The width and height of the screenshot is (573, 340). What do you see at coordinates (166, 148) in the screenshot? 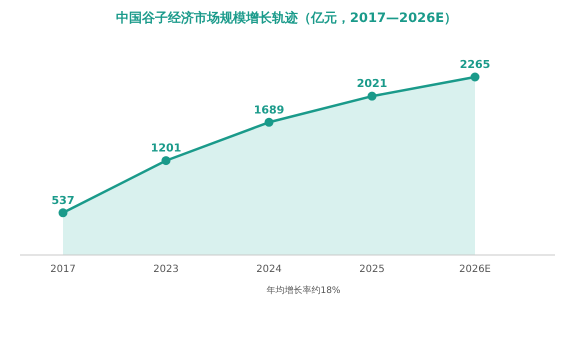
I see `data-label: 1201` at bounding box center [166, 148].